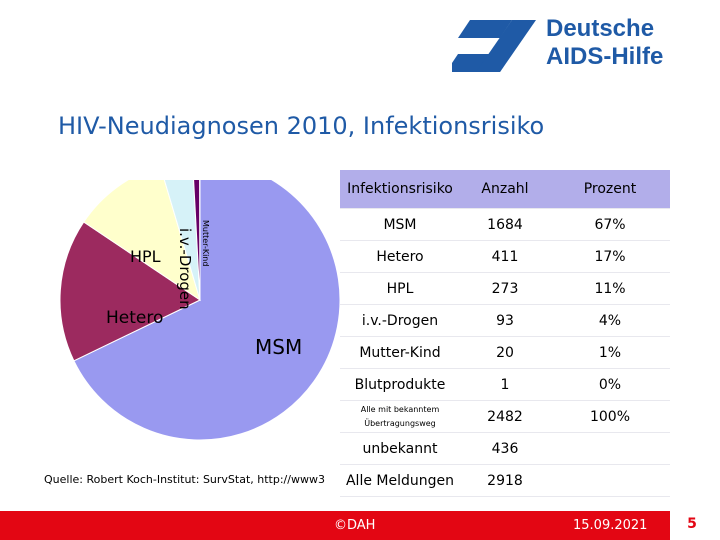 This screenshot has width=720, height=540. I want to click on table-header-row: Infektionsrisiko Anzahl Prozent, so click(505, 189).